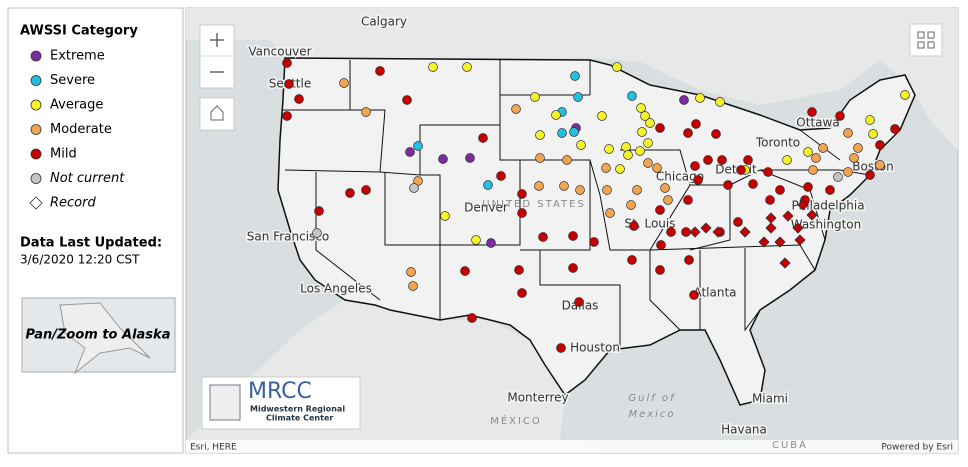 This screenshot has width=968, height=467. What do you see at coordinates (651, 398) in the screenshot?
I see `region-label: Gulf of` at bounding box center [651, 398].